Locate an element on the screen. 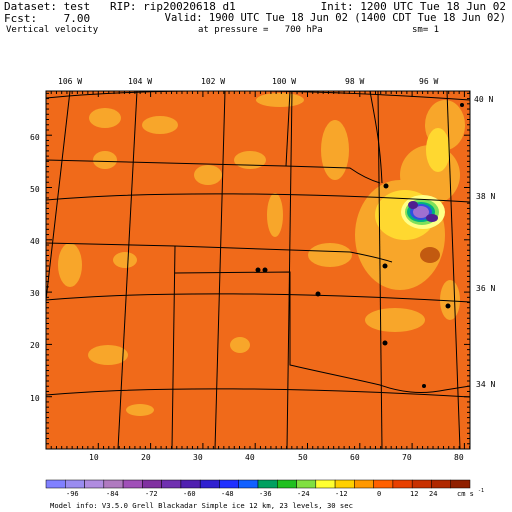 Image resolution: width=512 pixels, height=512 pixels. y-grid-label-20: 20 is located at coordinates (35, 345).